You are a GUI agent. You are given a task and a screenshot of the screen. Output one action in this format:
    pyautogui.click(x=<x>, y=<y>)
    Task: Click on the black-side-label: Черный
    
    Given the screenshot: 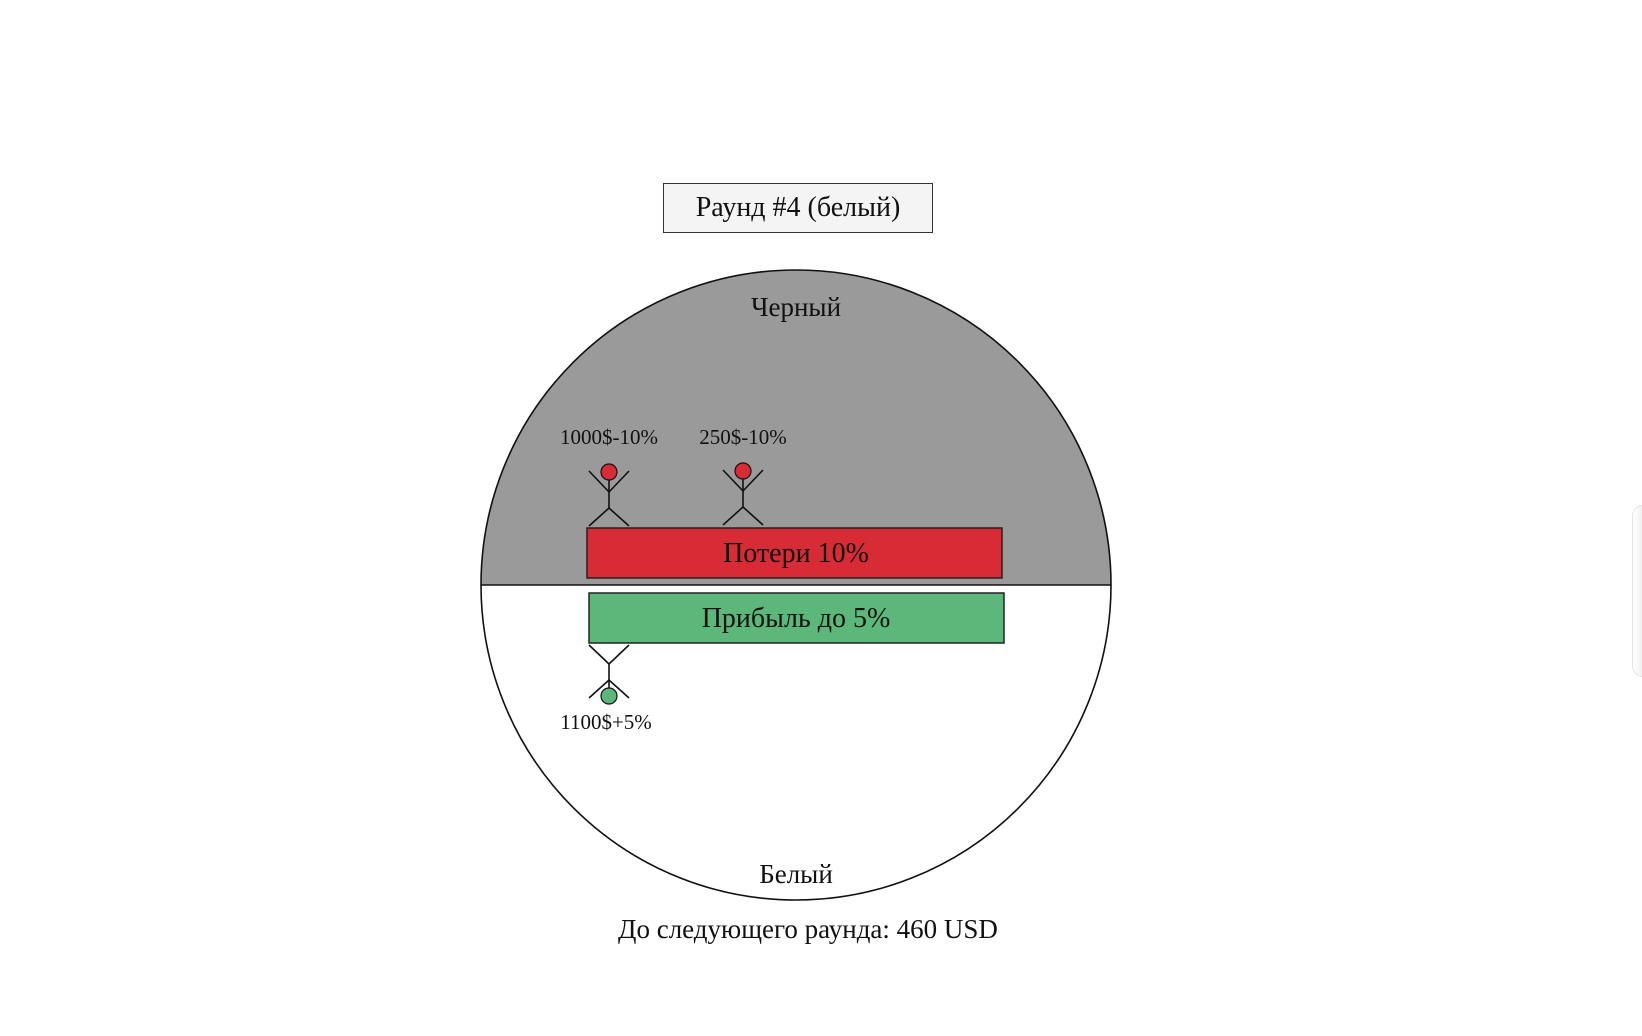 What is the action you would take?
    pyautogui.click(x=796, y=307)
    